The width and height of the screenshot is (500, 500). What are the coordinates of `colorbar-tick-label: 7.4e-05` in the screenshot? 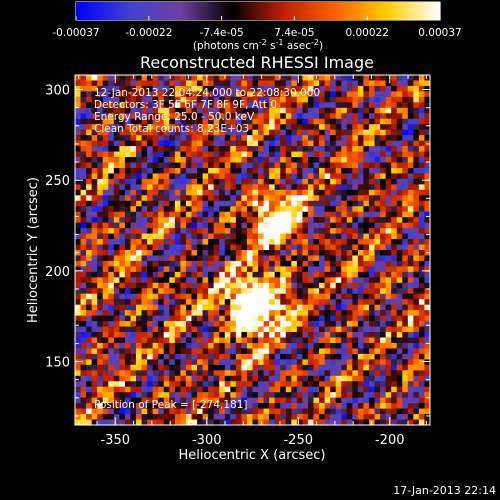 It's located at (294, 33).